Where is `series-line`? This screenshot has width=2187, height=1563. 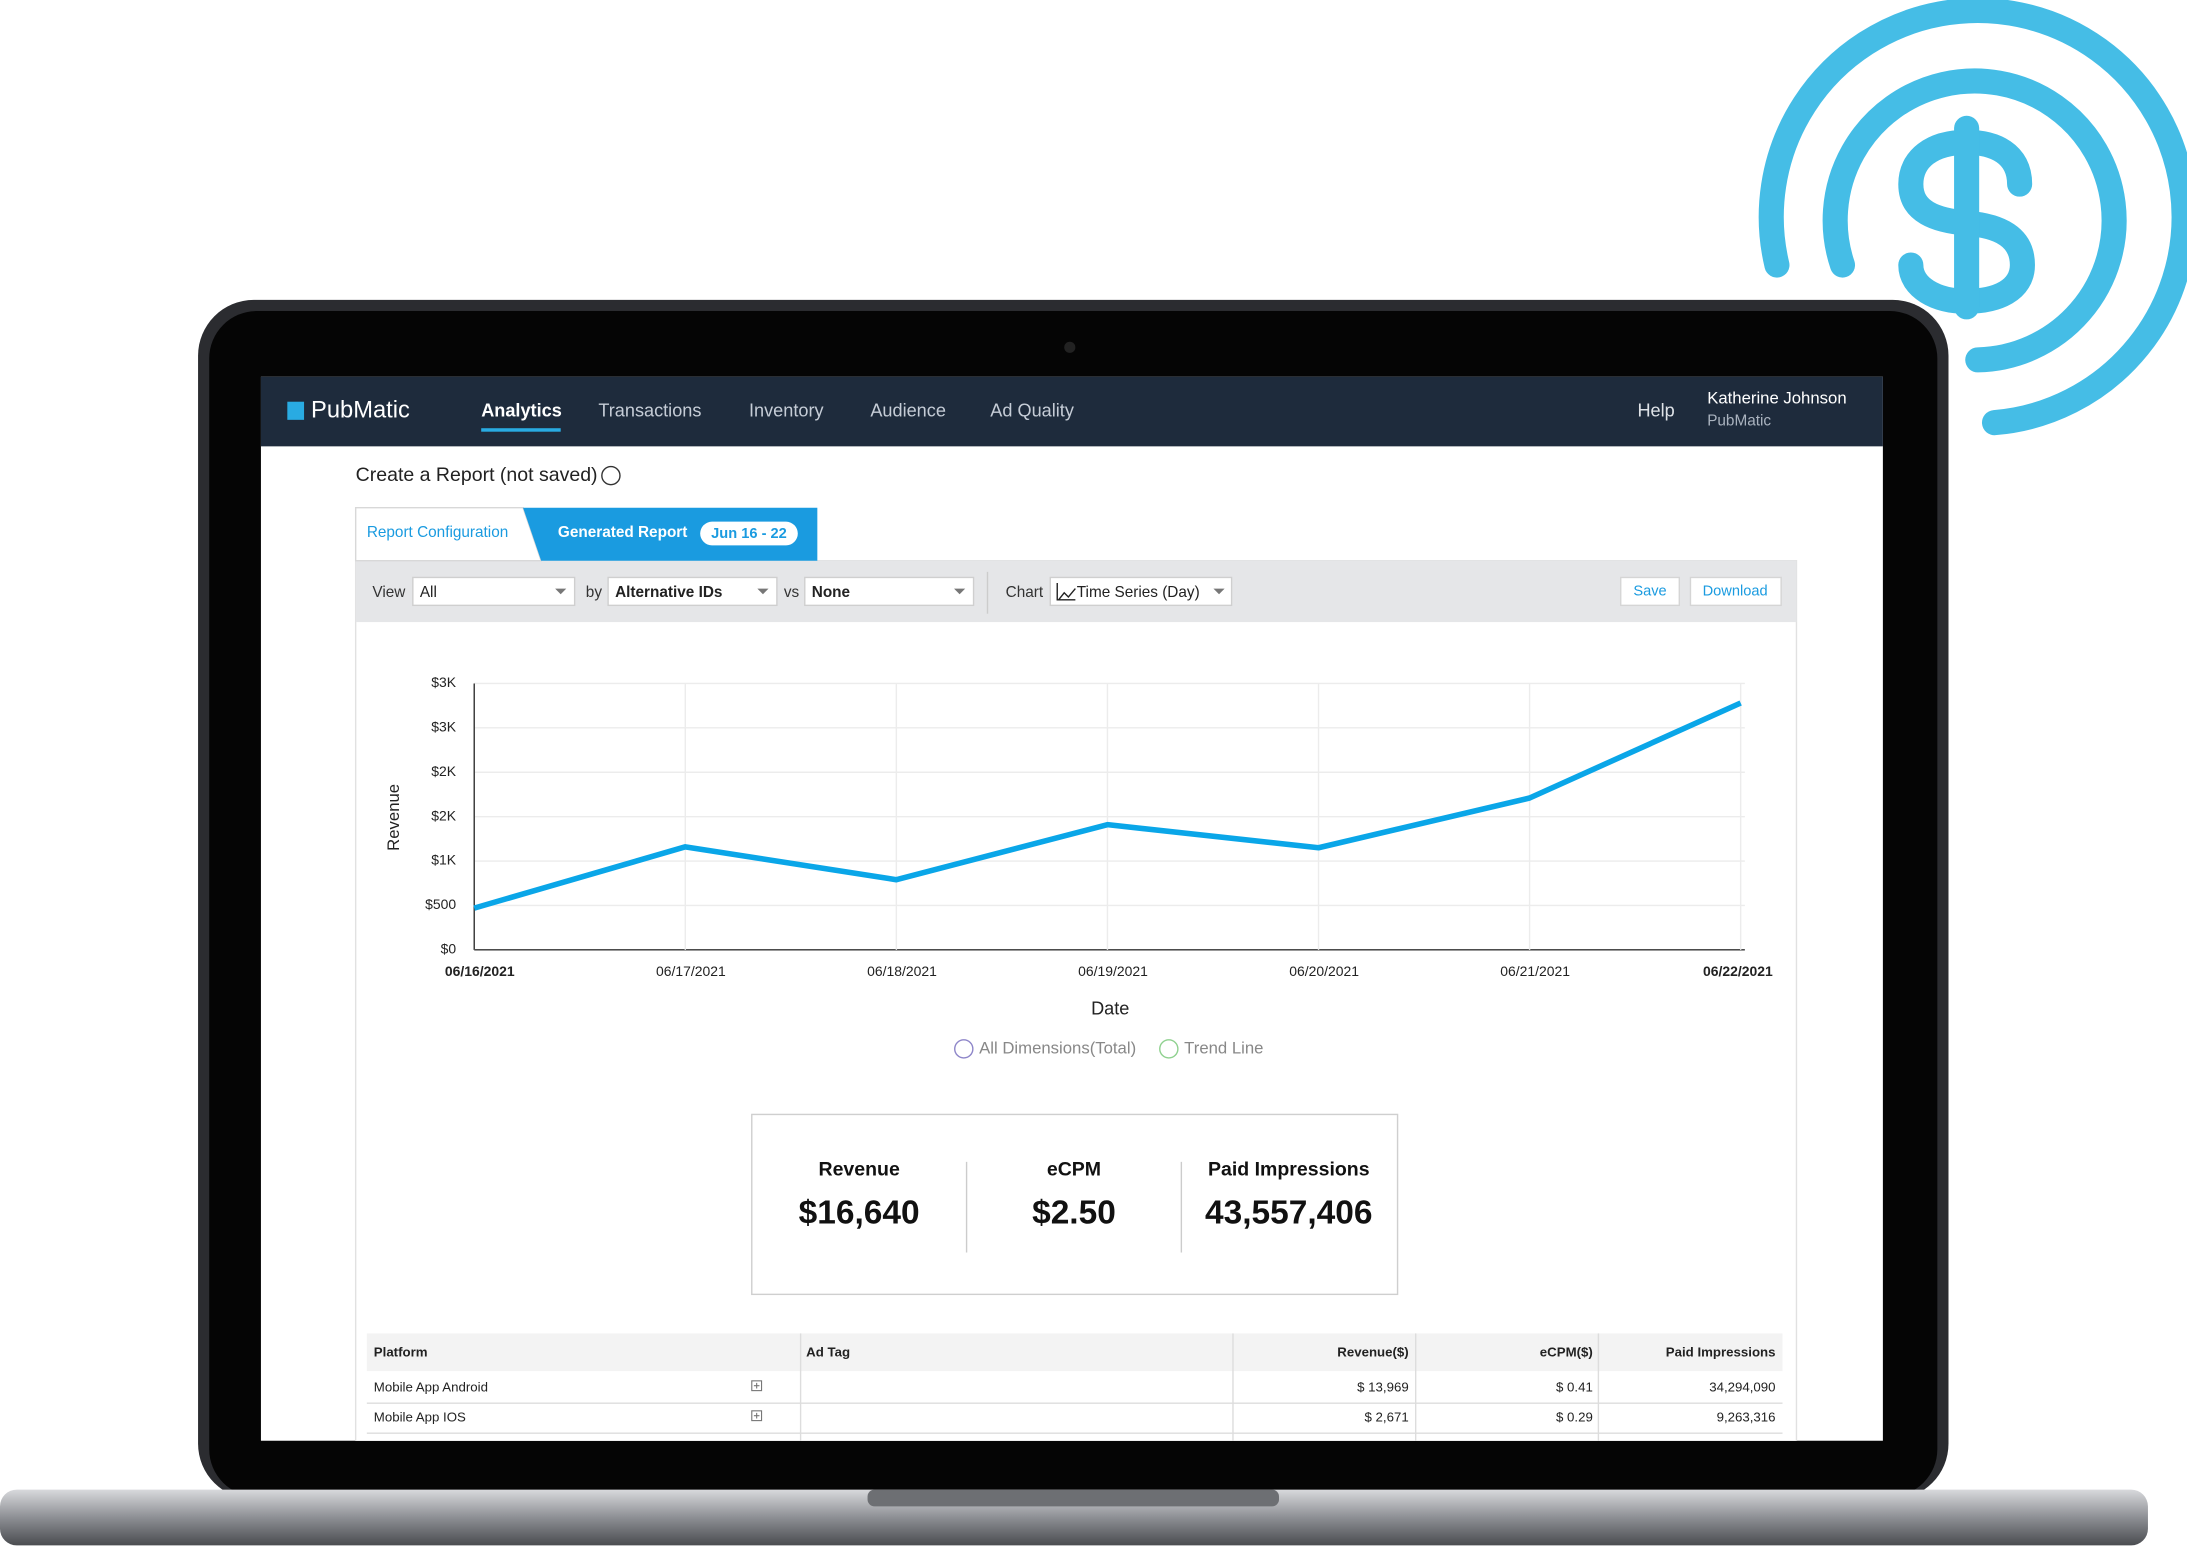 series-line is located at coordinates (1107, 805).